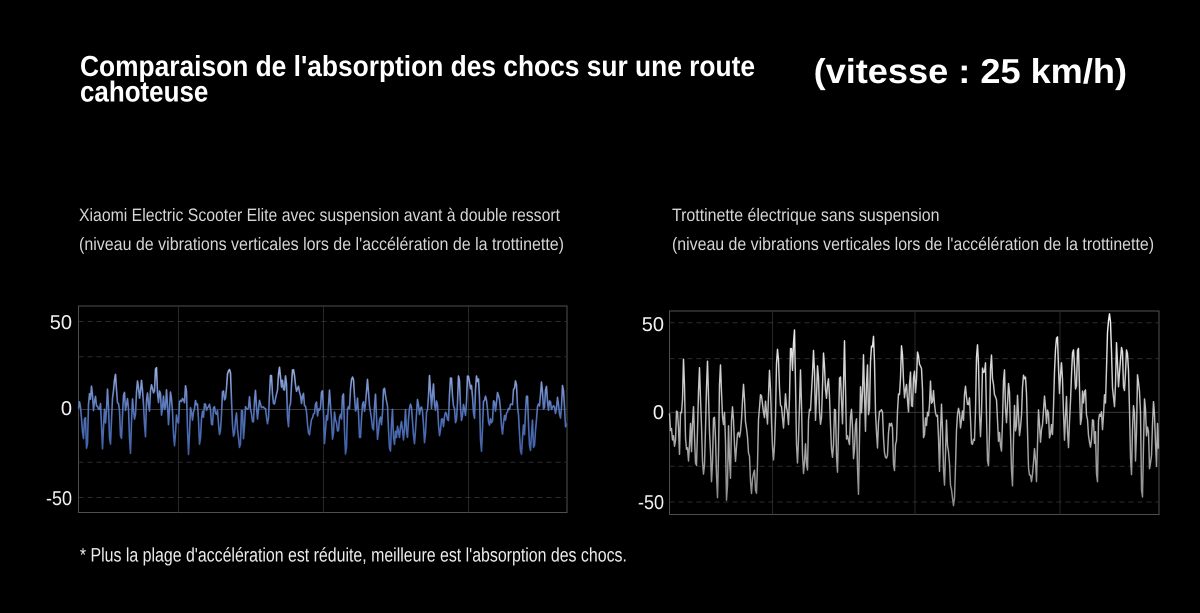  What do you see at coordinates (806, 215) in the screenshot?
I see `svg-text:Trottinette électrique sans su: Trottinette électrique sans suspension` at bounding box center [806, 215].